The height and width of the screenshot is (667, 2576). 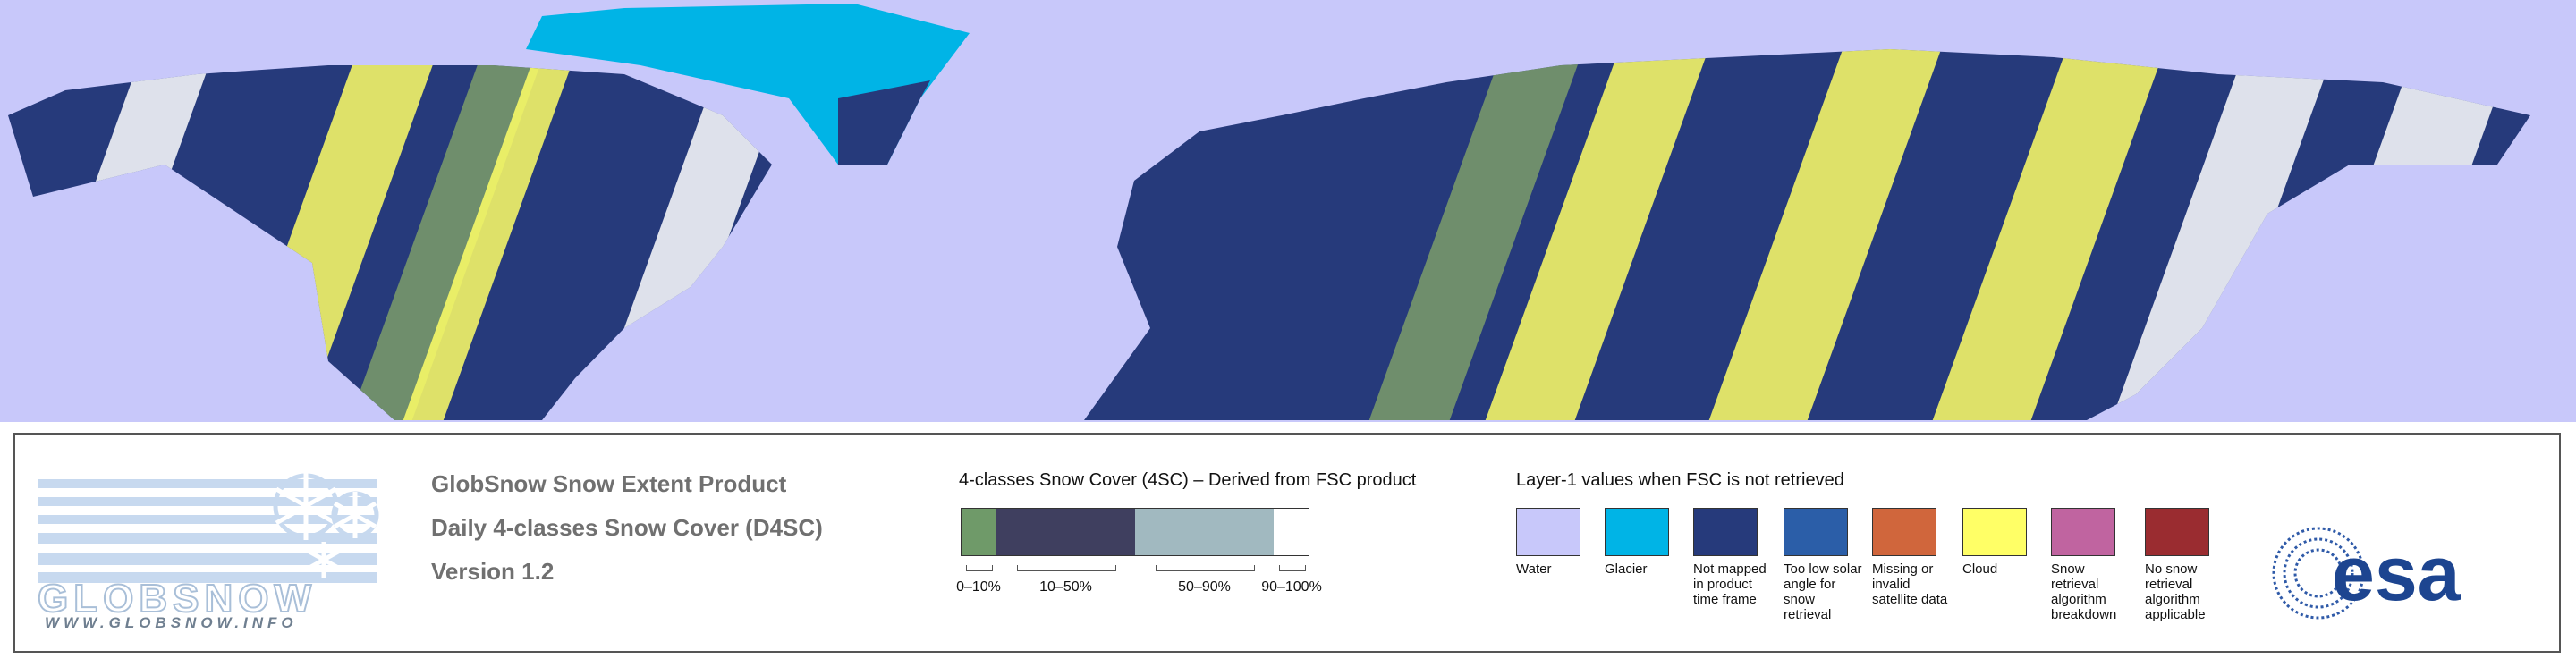 I want to click on layer1-label: Cloud, so click(x=1980, y=569).